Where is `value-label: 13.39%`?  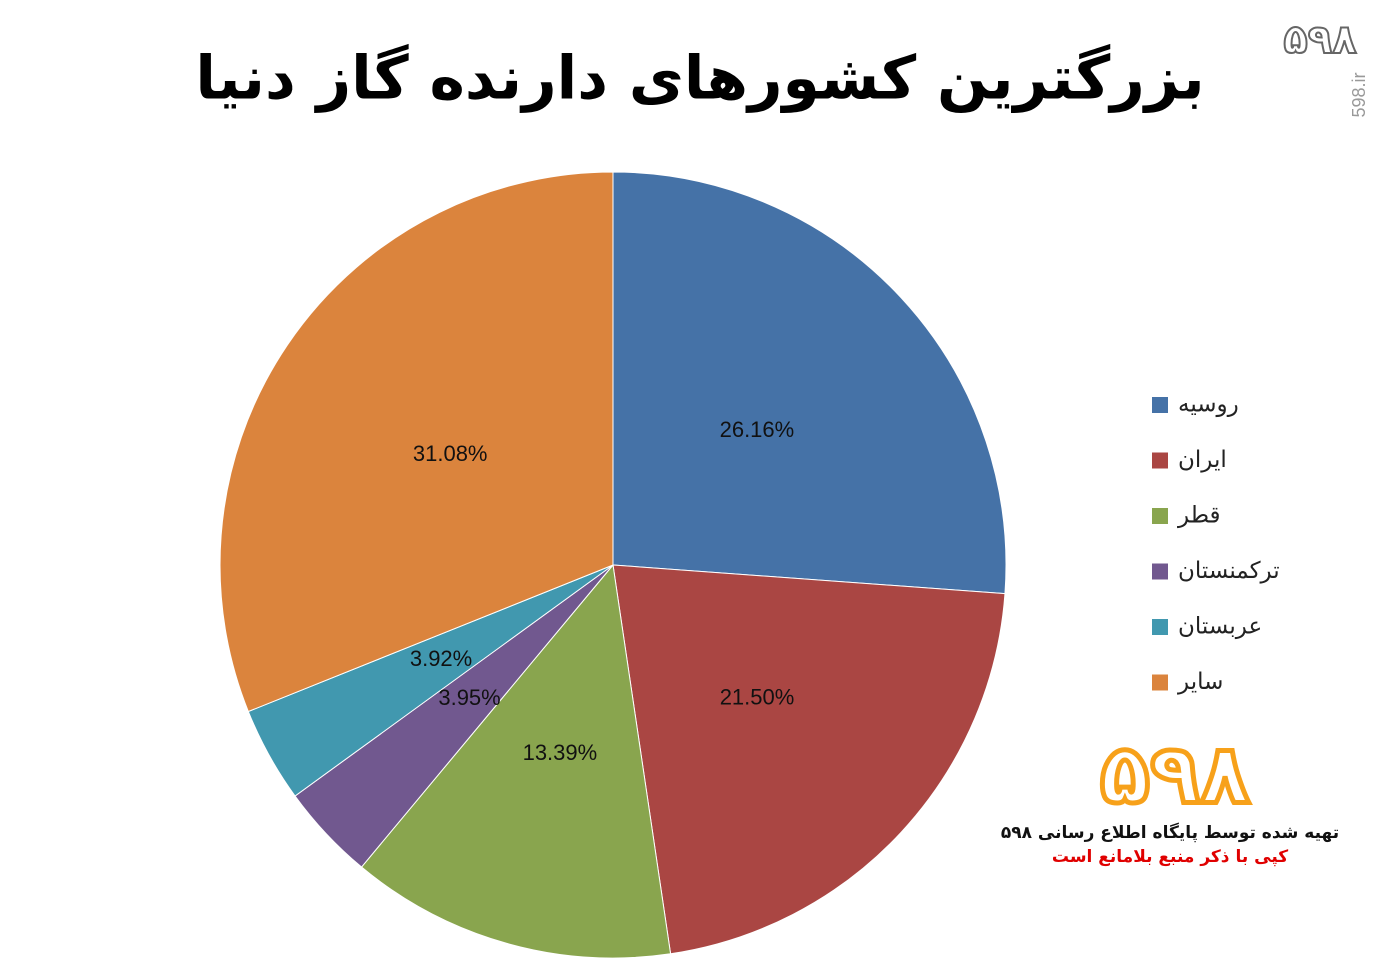
value-label: 13.39% is located at coordinates (560, 752).